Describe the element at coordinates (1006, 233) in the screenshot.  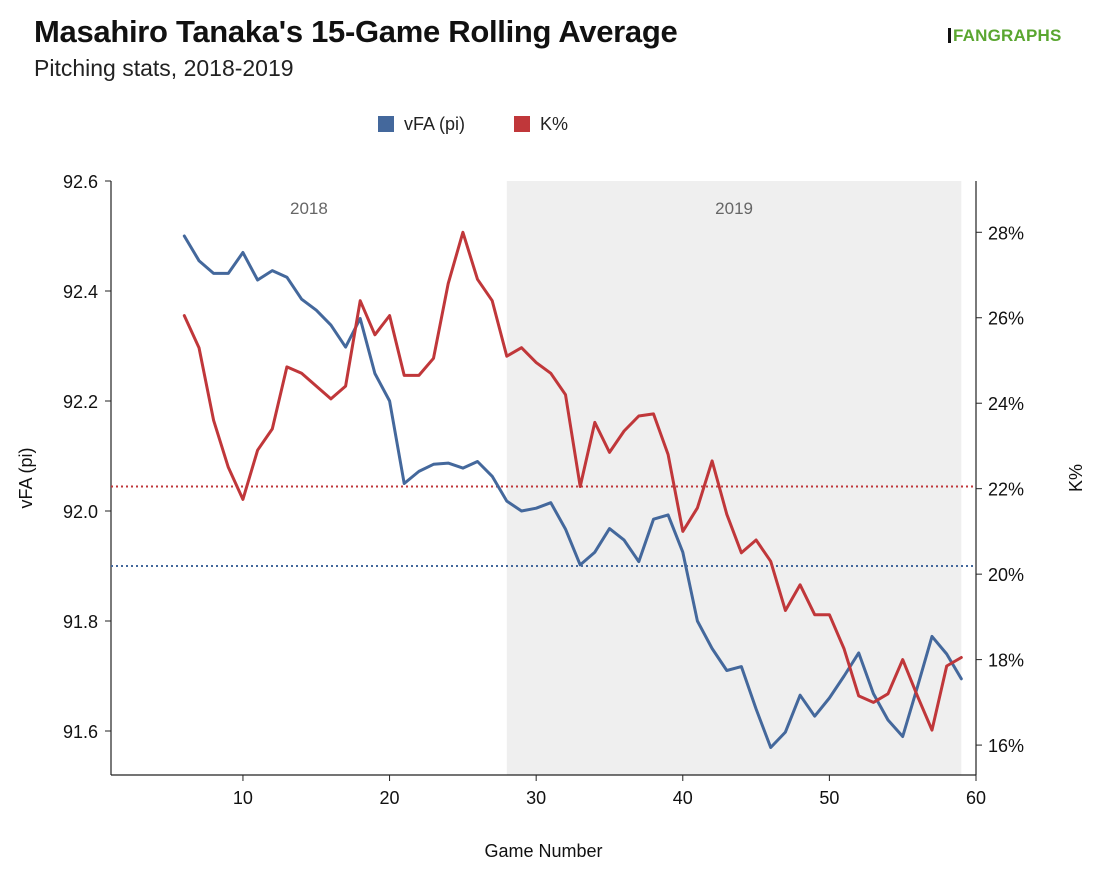
I see `y-right-tick-label: 28%` at that location.